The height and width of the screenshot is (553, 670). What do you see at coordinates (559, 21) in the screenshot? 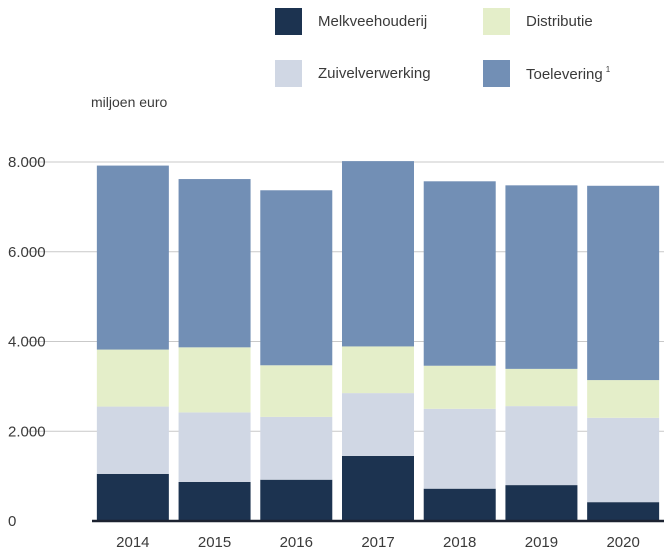
I see `legend-label-distributie: Distributie` at bounding box center [559, 21].